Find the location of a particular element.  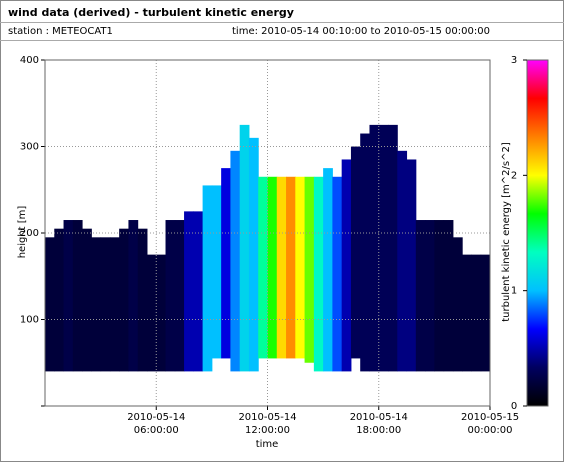

x-tick-label: 2010-05-14 06:00:00 is located at coordinates (156, 424).